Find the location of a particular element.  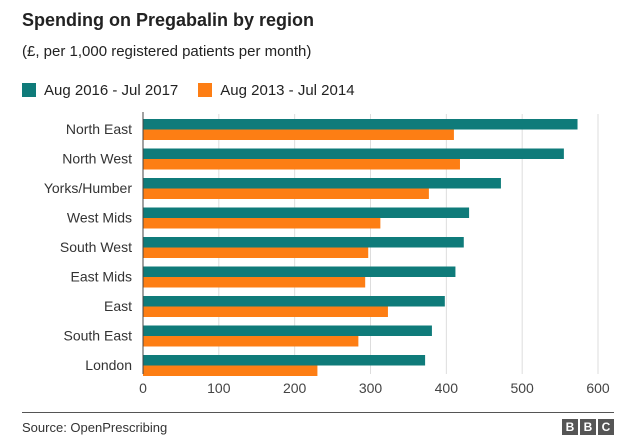

legend: Aug 2016 - Jul 2017 Aug 2013 - Jul 2014 is located at coordinates (198, 90).